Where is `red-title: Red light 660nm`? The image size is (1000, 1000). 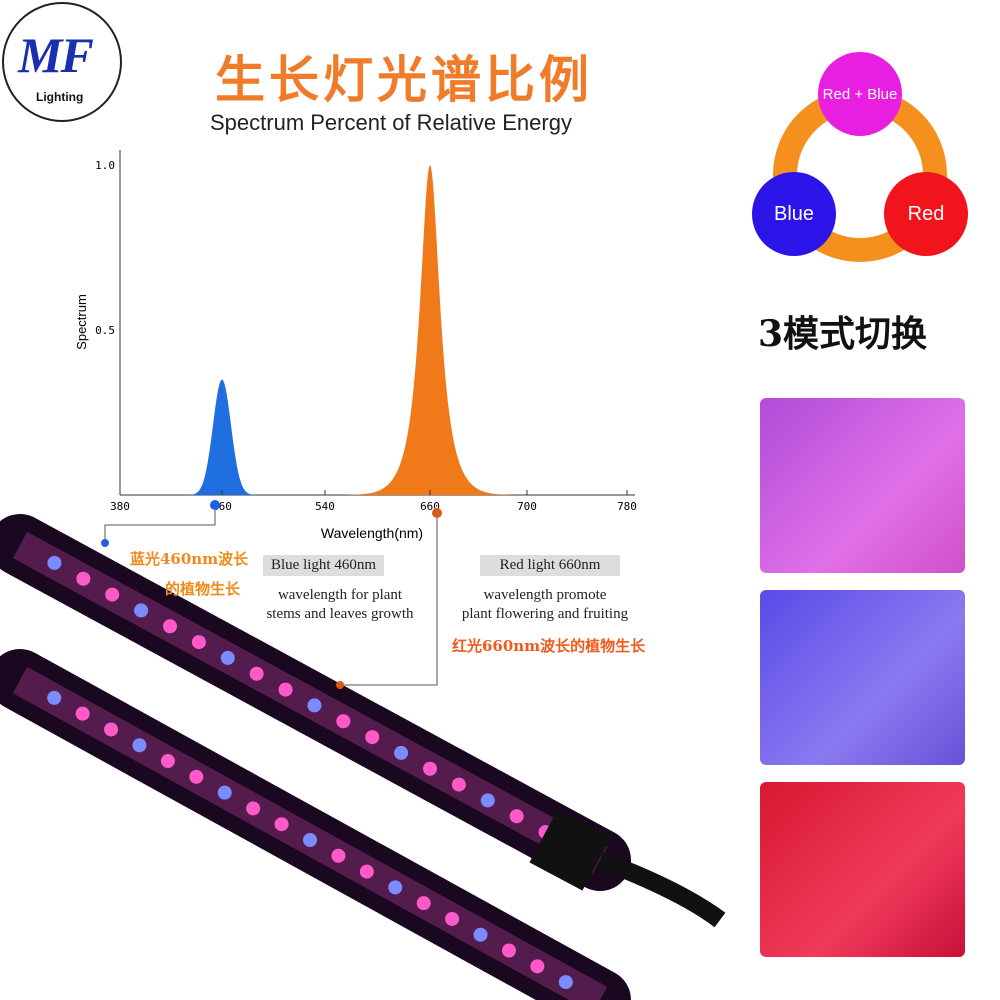 red-title: Red light 660nm is located at coordinates (550, 565).